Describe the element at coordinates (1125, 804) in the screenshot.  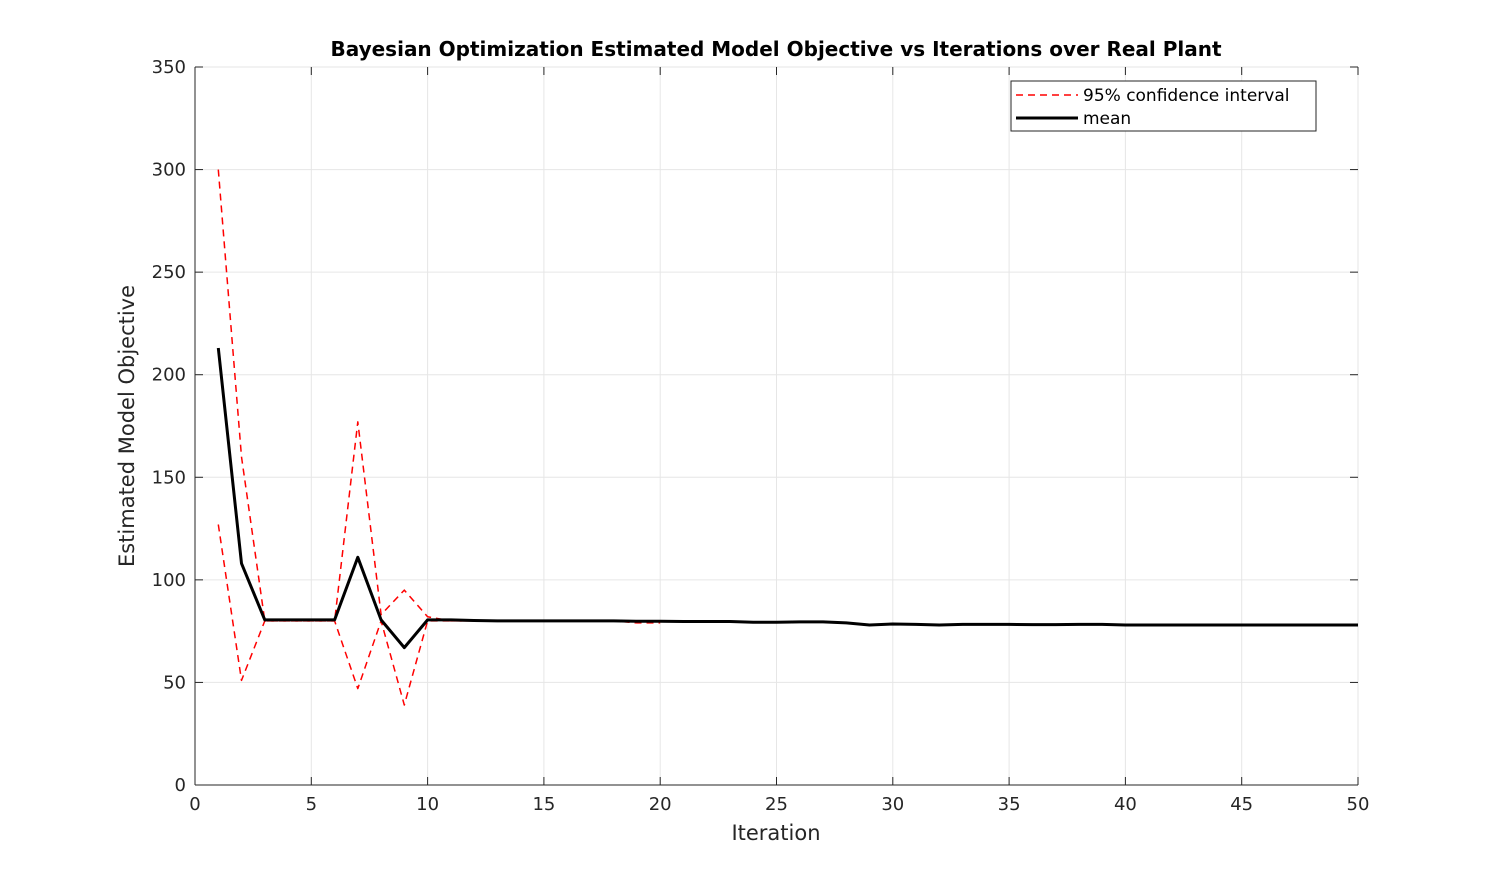
I see `x-tick-label: 40` at that location.